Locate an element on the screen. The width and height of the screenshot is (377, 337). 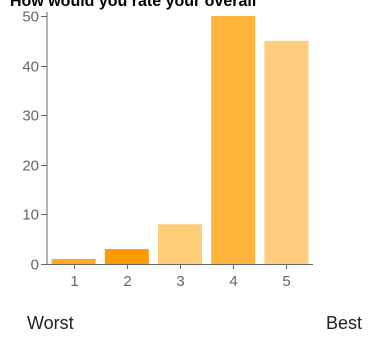
x-tick-label: 2 is located at coordinates (127, 281).